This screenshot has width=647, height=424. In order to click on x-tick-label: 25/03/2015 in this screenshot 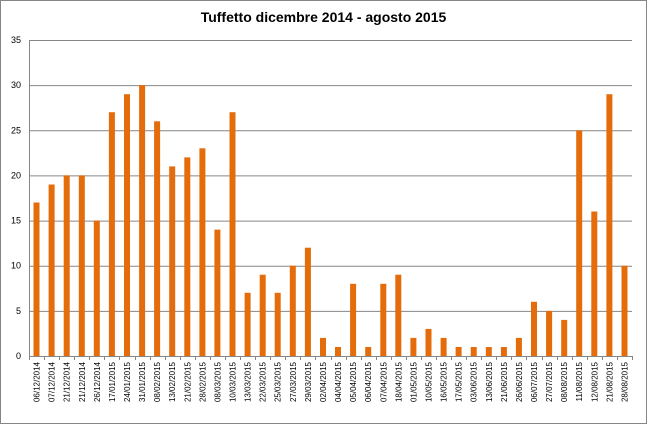, I will do `click(278, 381)`.